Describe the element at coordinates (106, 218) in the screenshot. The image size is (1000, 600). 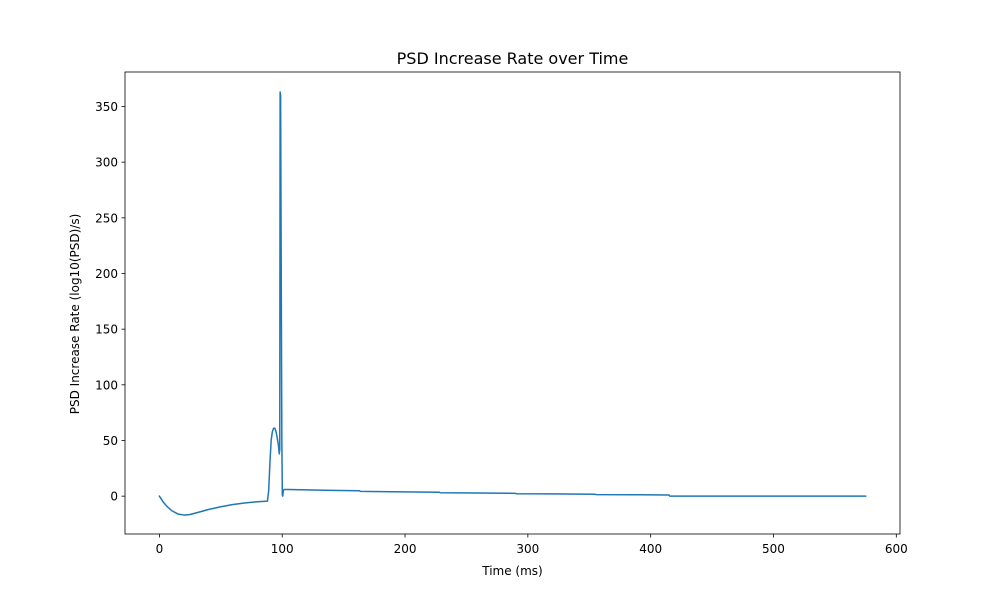
I see `y-tick-label: 250` at that location.